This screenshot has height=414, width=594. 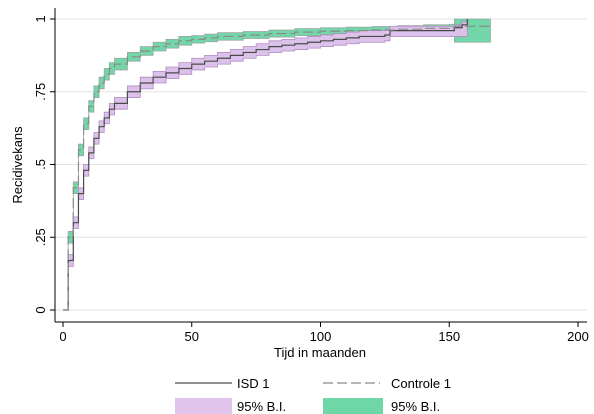 What do you see at coordinates (62, 336) in the screenshot?
I see `x-tick-label-0: 0` at bounding box center [62, 336].